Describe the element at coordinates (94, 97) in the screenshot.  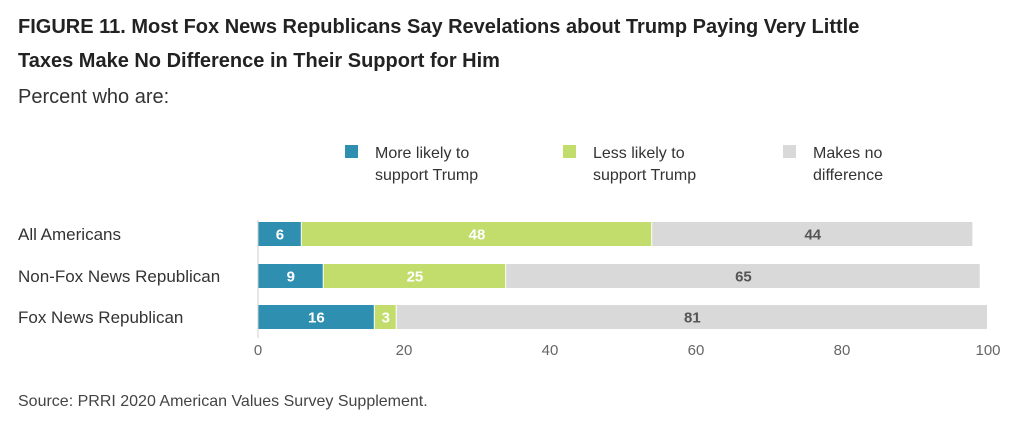
I see `chart-subtitle: Percent who are:` at that location.